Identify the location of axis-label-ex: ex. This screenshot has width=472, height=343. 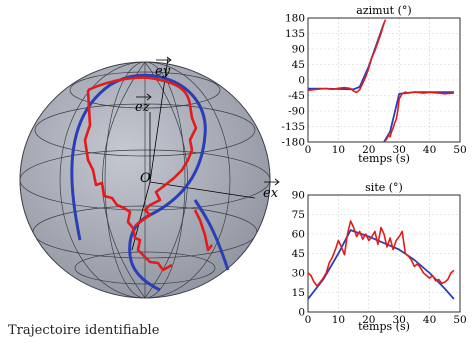
(271, 189).